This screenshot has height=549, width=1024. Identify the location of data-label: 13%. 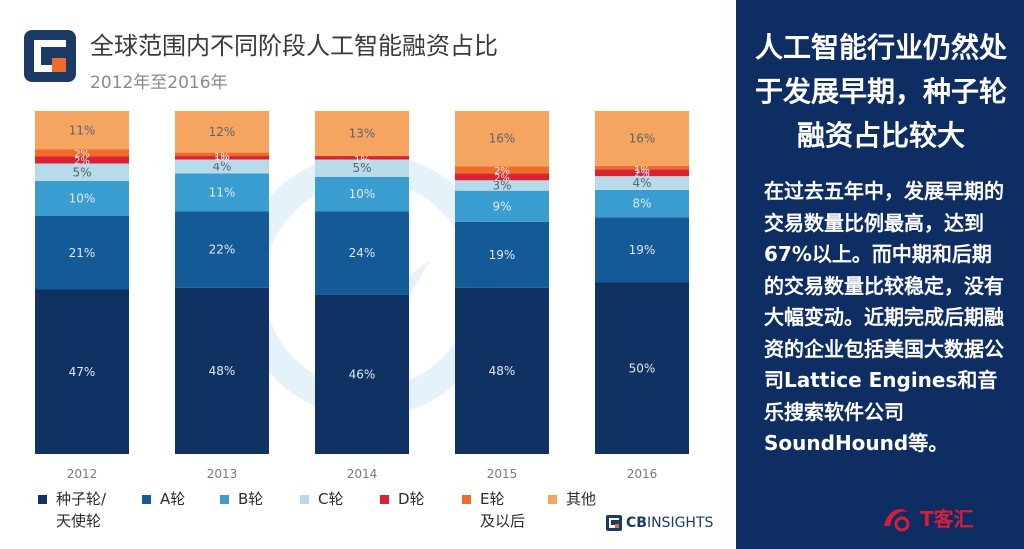
(362, 134).